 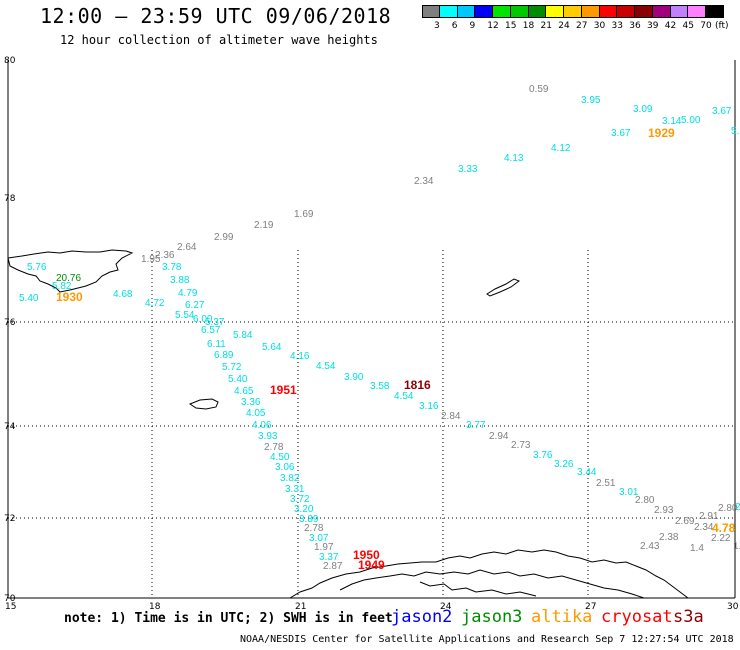 What do you see at coordinates (280, 457) in the screenshot?
I see `wave-height-label: 4.50` at bounding box center [280, 457].